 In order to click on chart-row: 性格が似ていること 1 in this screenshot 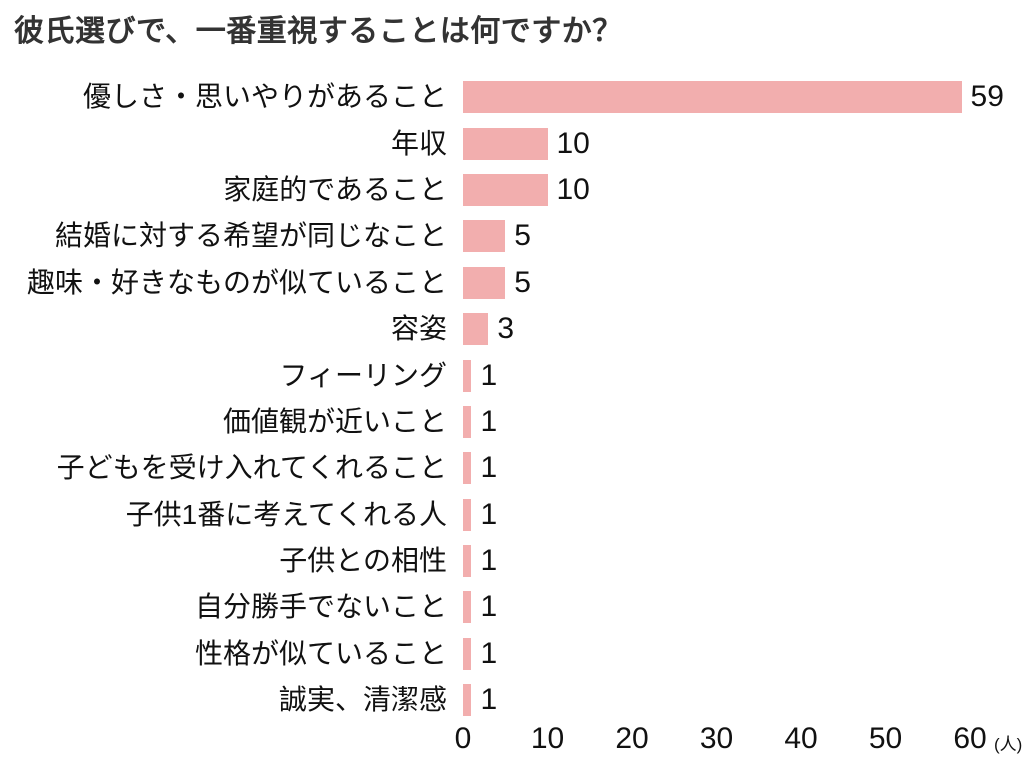, I will do `click(512, 654)`.